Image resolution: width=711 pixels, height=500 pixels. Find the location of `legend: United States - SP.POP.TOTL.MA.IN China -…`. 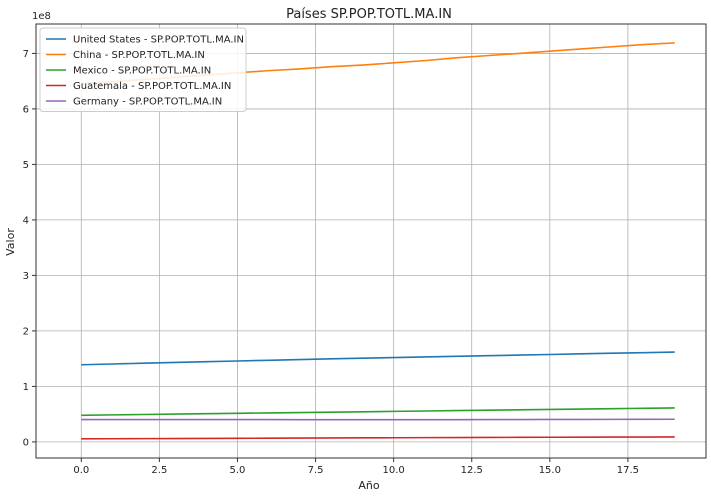

legend: United States - SP.POP.TOTL.MA.IN China -… is located at coordinates (143, 70).